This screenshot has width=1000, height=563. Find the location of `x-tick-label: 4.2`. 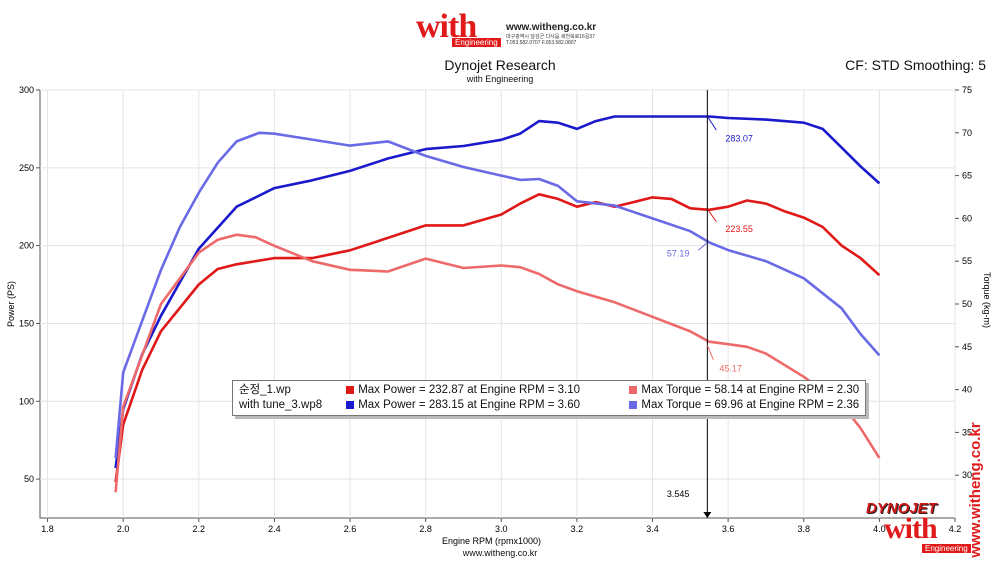

x-tick-label: 4.2 is located at coordinates (955, 529).